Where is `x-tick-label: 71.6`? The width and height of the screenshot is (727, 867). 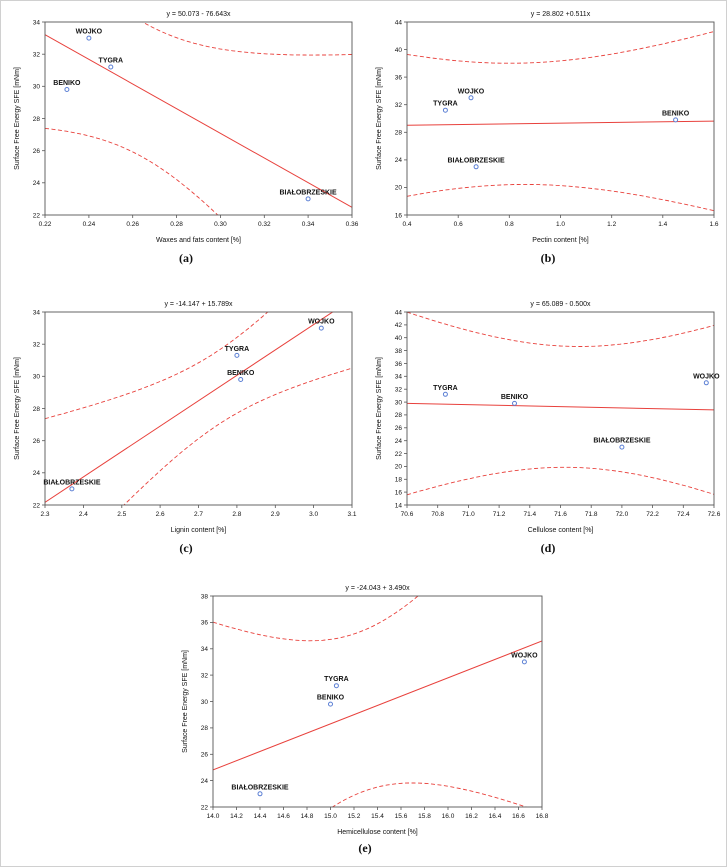
x-tick-label: 71.6 is located at coordinates (560, 514).